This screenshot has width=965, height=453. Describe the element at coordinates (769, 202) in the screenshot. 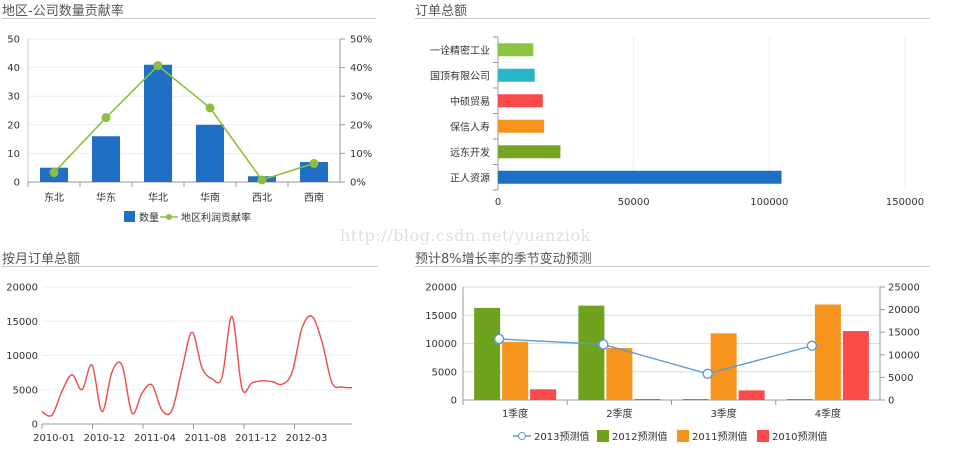

I see `x-tick-label: 100000` at that location.